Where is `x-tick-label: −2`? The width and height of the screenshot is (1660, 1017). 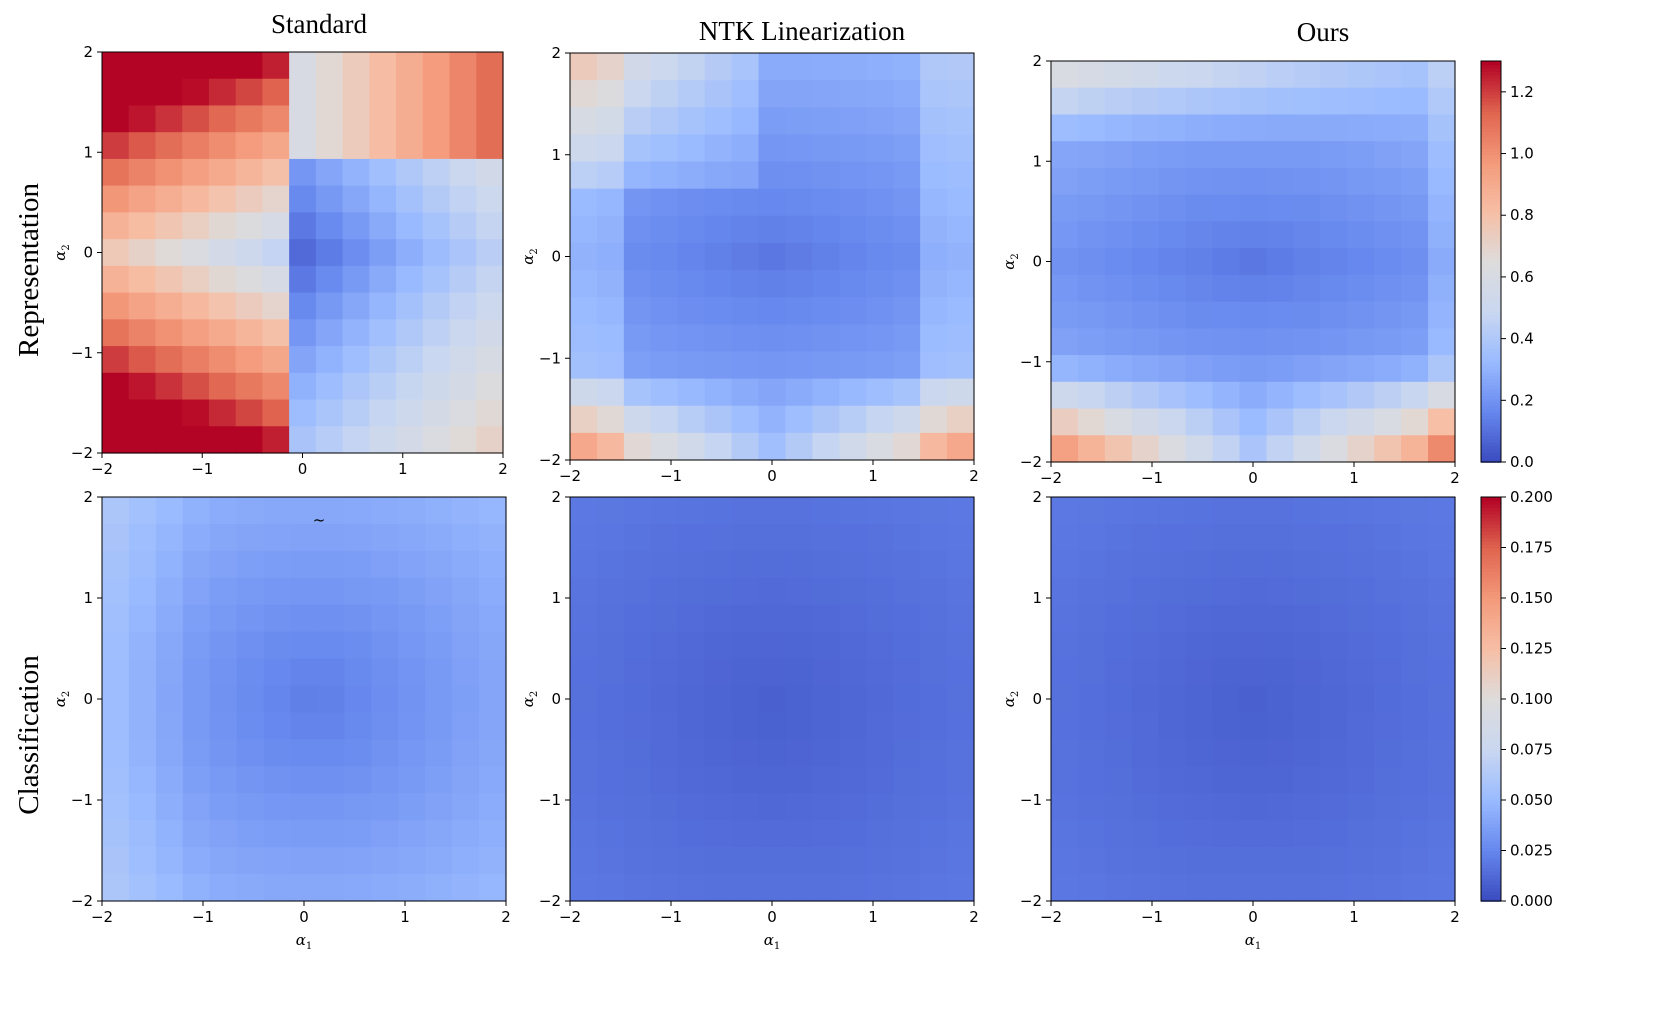 x-tick-label: −2 is located at coordinates (102, 917).